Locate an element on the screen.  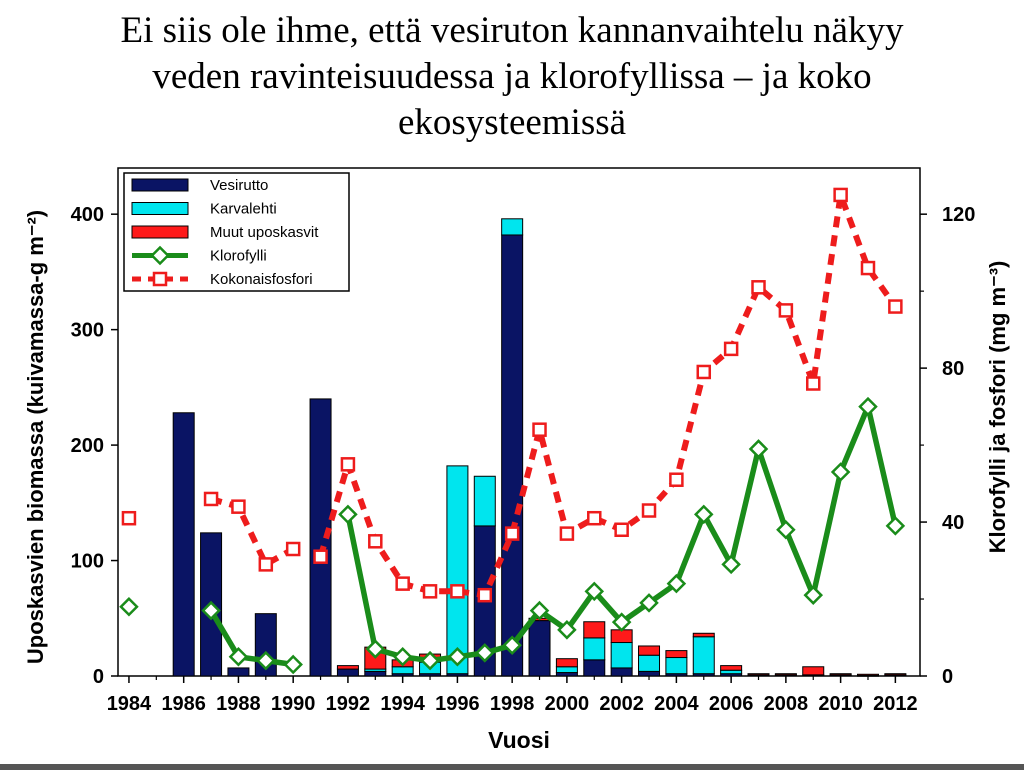
bar-karvalehti-2006 is located at coordinates (731, 672).